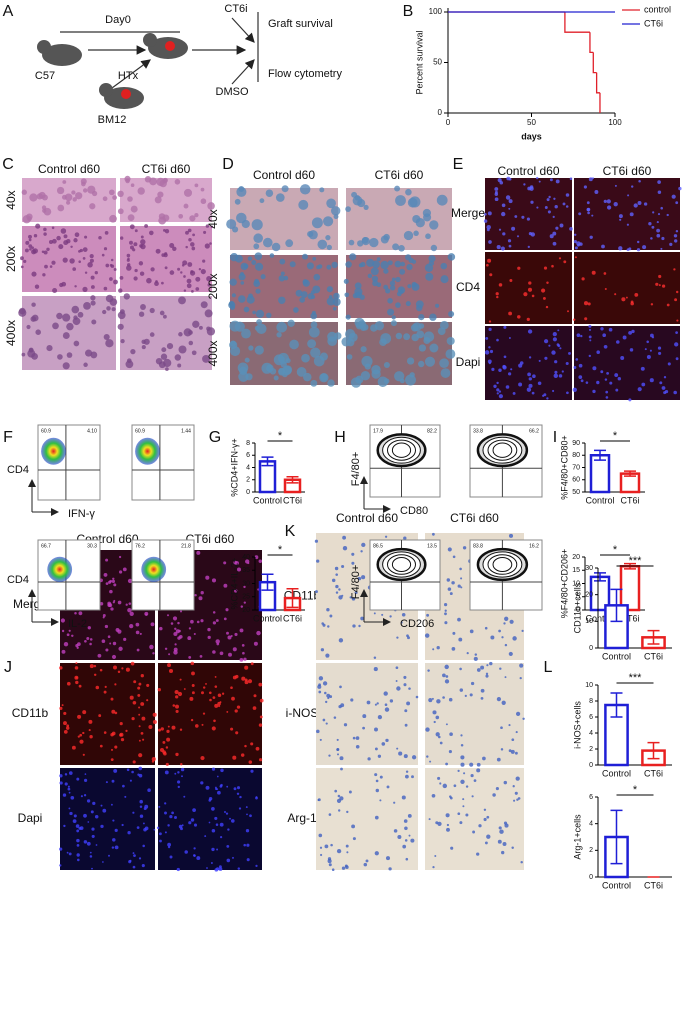 This screenshot has height=1022, width=685. Describe the element at coordinates (246, 597) in the screenshot. I see `y-tick-label: 25` at that location.